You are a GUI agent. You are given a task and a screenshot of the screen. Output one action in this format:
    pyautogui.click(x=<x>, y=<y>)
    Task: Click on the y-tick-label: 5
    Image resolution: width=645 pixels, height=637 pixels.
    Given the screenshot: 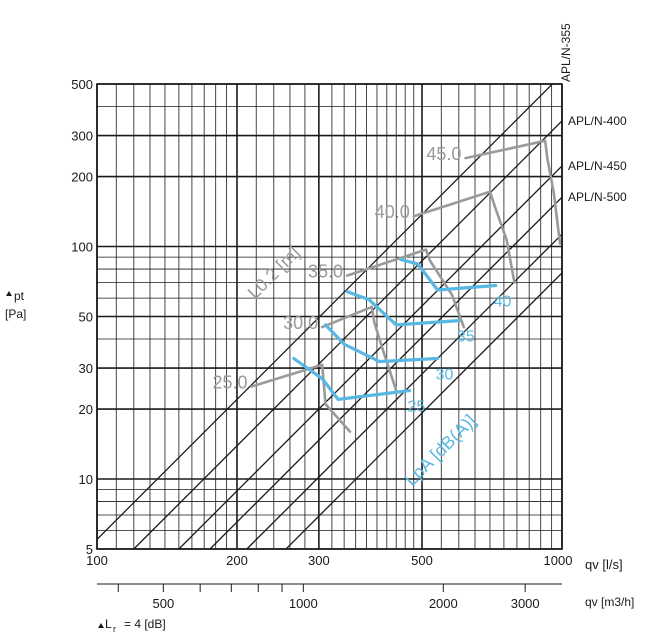 What is the action you would take?
    pyautogui.click(x=89, y=549)
    